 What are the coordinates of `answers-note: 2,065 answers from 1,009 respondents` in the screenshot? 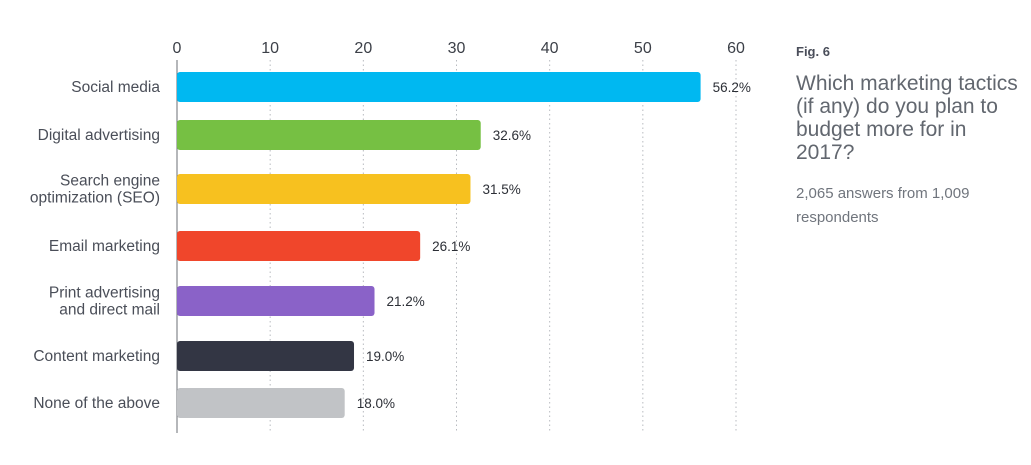 It's located at (883, 205).